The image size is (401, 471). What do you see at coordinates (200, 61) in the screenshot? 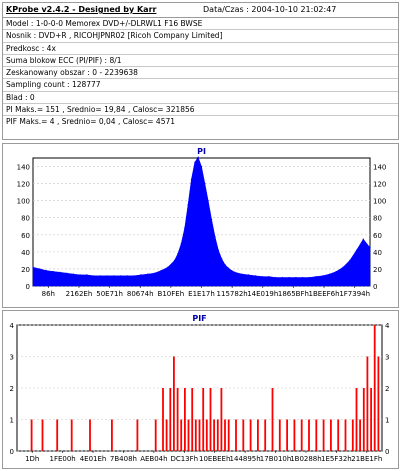
I see `info-ecc-blocks: Suma blokow ECC (PI/PIF) : 8/1` at bounding box center [200, 61].